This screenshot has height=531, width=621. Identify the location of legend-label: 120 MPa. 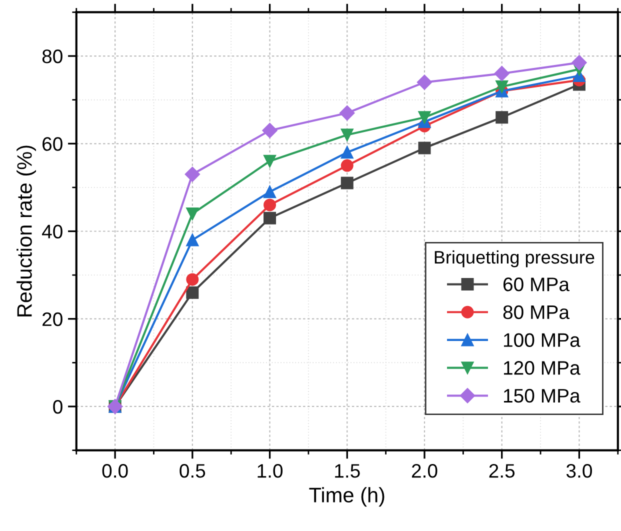
(542, 368).